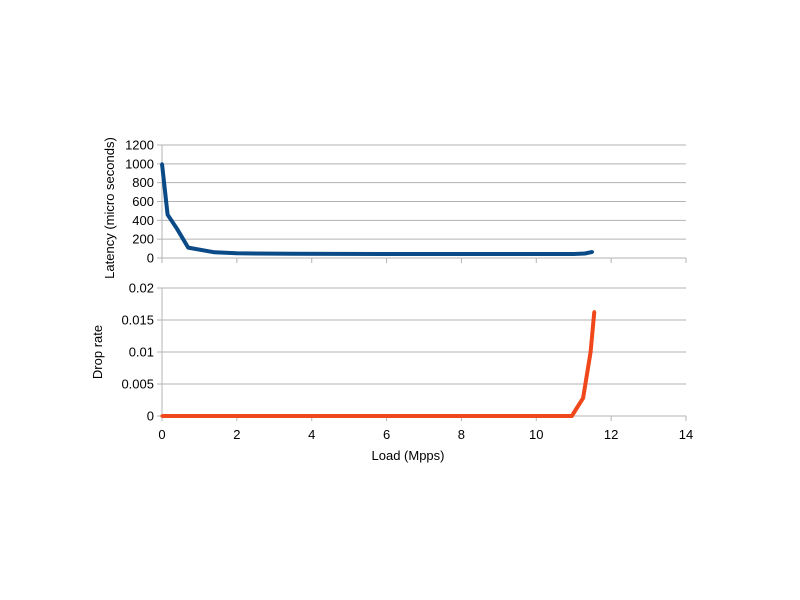 This screenshot has height=600, width=800. What do you see at coordinates (150, 258) in the screenshot?
I see `latency-y-tick-label: 0` at bounding box center [150, 258].